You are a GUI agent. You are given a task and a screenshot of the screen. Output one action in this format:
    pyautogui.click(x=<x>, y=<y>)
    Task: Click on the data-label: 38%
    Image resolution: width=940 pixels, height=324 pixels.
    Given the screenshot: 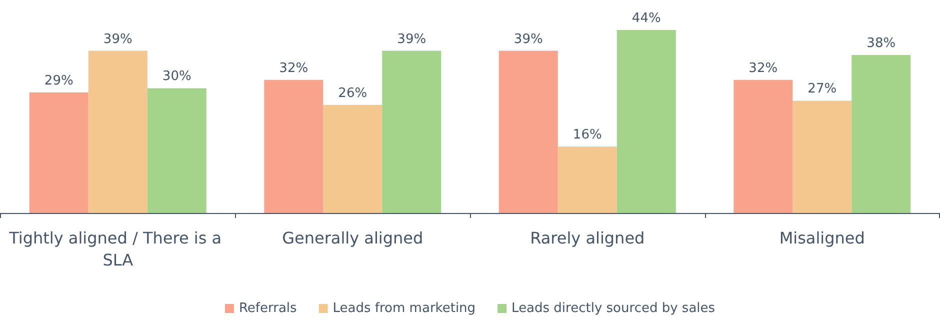 What is the action you would take?
    pyautogui.click(x=881, y=43)
    